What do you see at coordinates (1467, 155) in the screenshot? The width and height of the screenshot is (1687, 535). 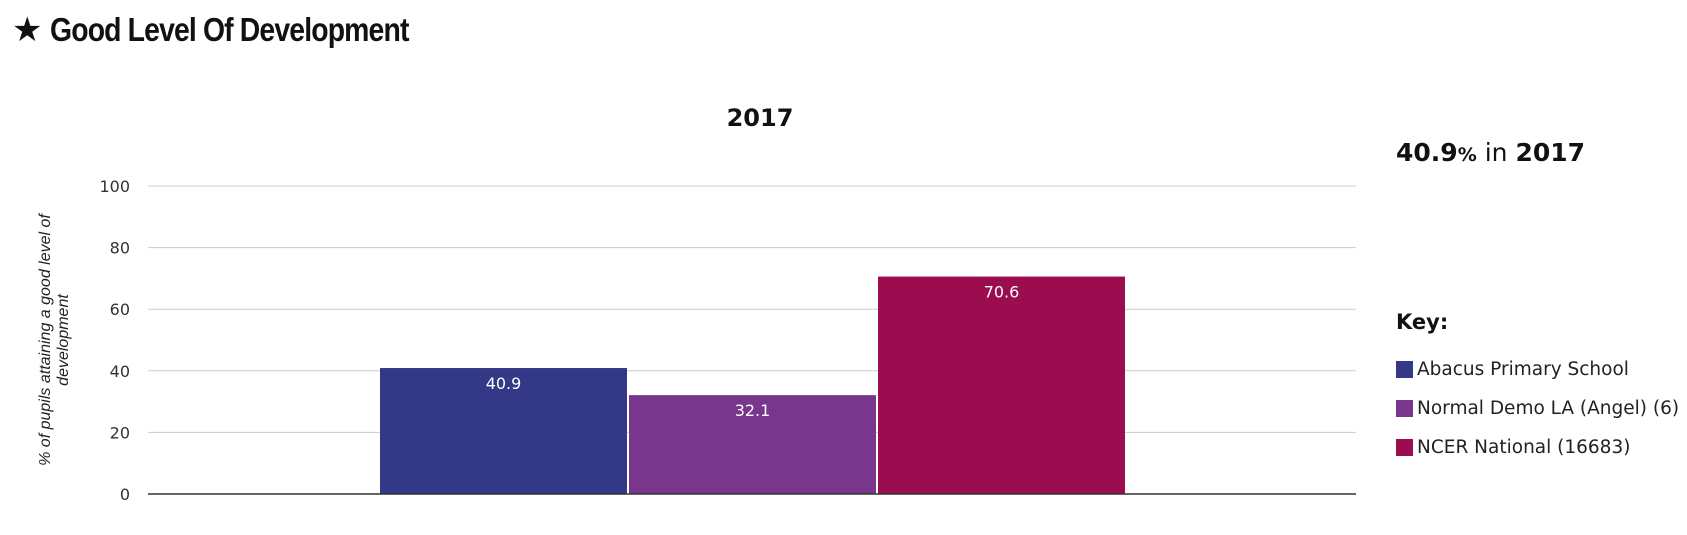 I see `summary-unit: %` at bounding box center [1467, 155].